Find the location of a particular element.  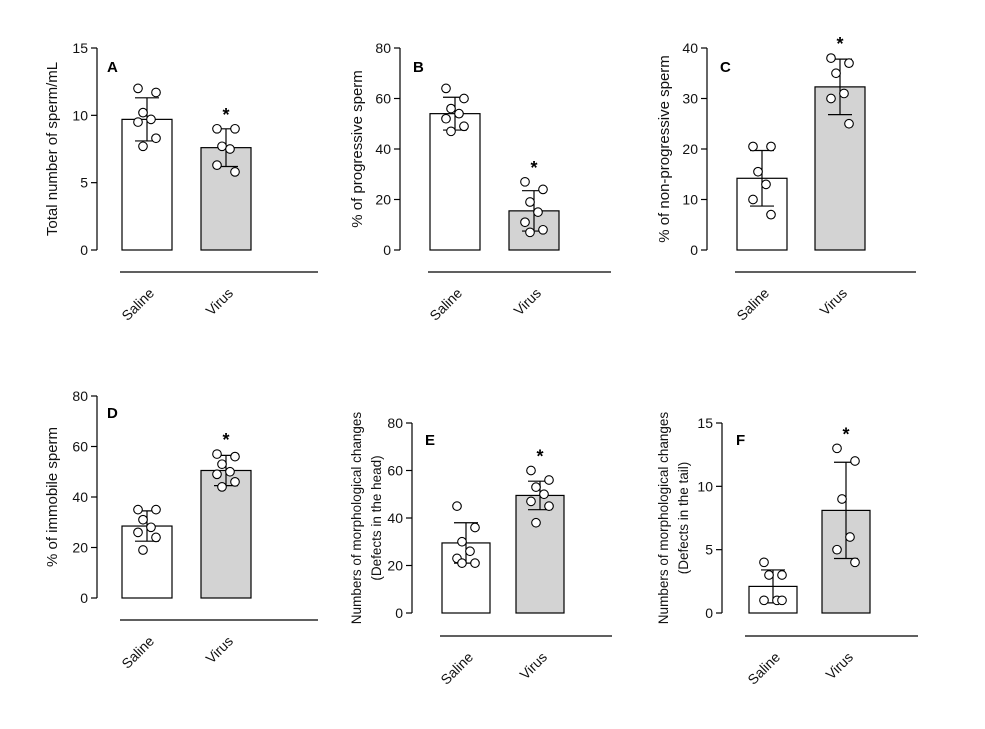

panel-d-significance-virus: * is located at coordinates (225, 440).